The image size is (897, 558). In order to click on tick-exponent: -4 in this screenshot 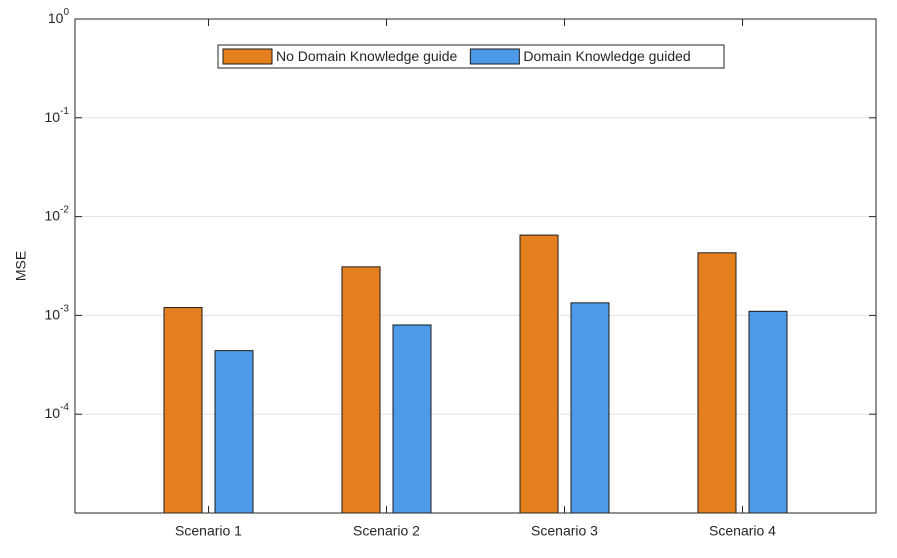, I will do `click(64, 407)`.